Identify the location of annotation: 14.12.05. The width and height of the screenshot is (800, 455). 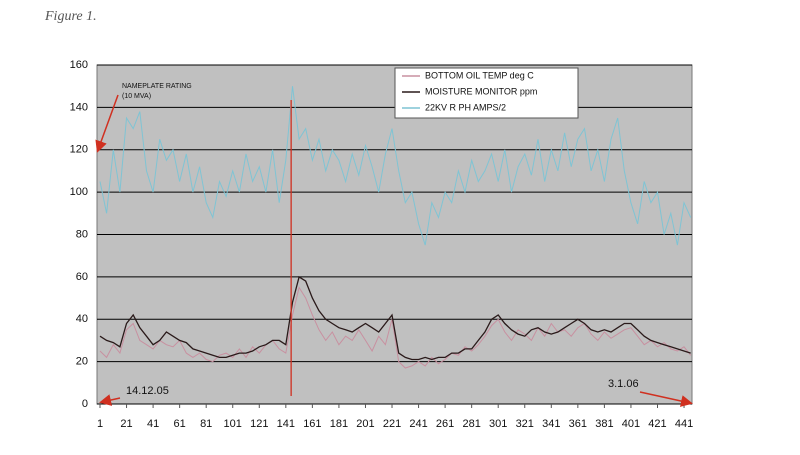
(147, 391).